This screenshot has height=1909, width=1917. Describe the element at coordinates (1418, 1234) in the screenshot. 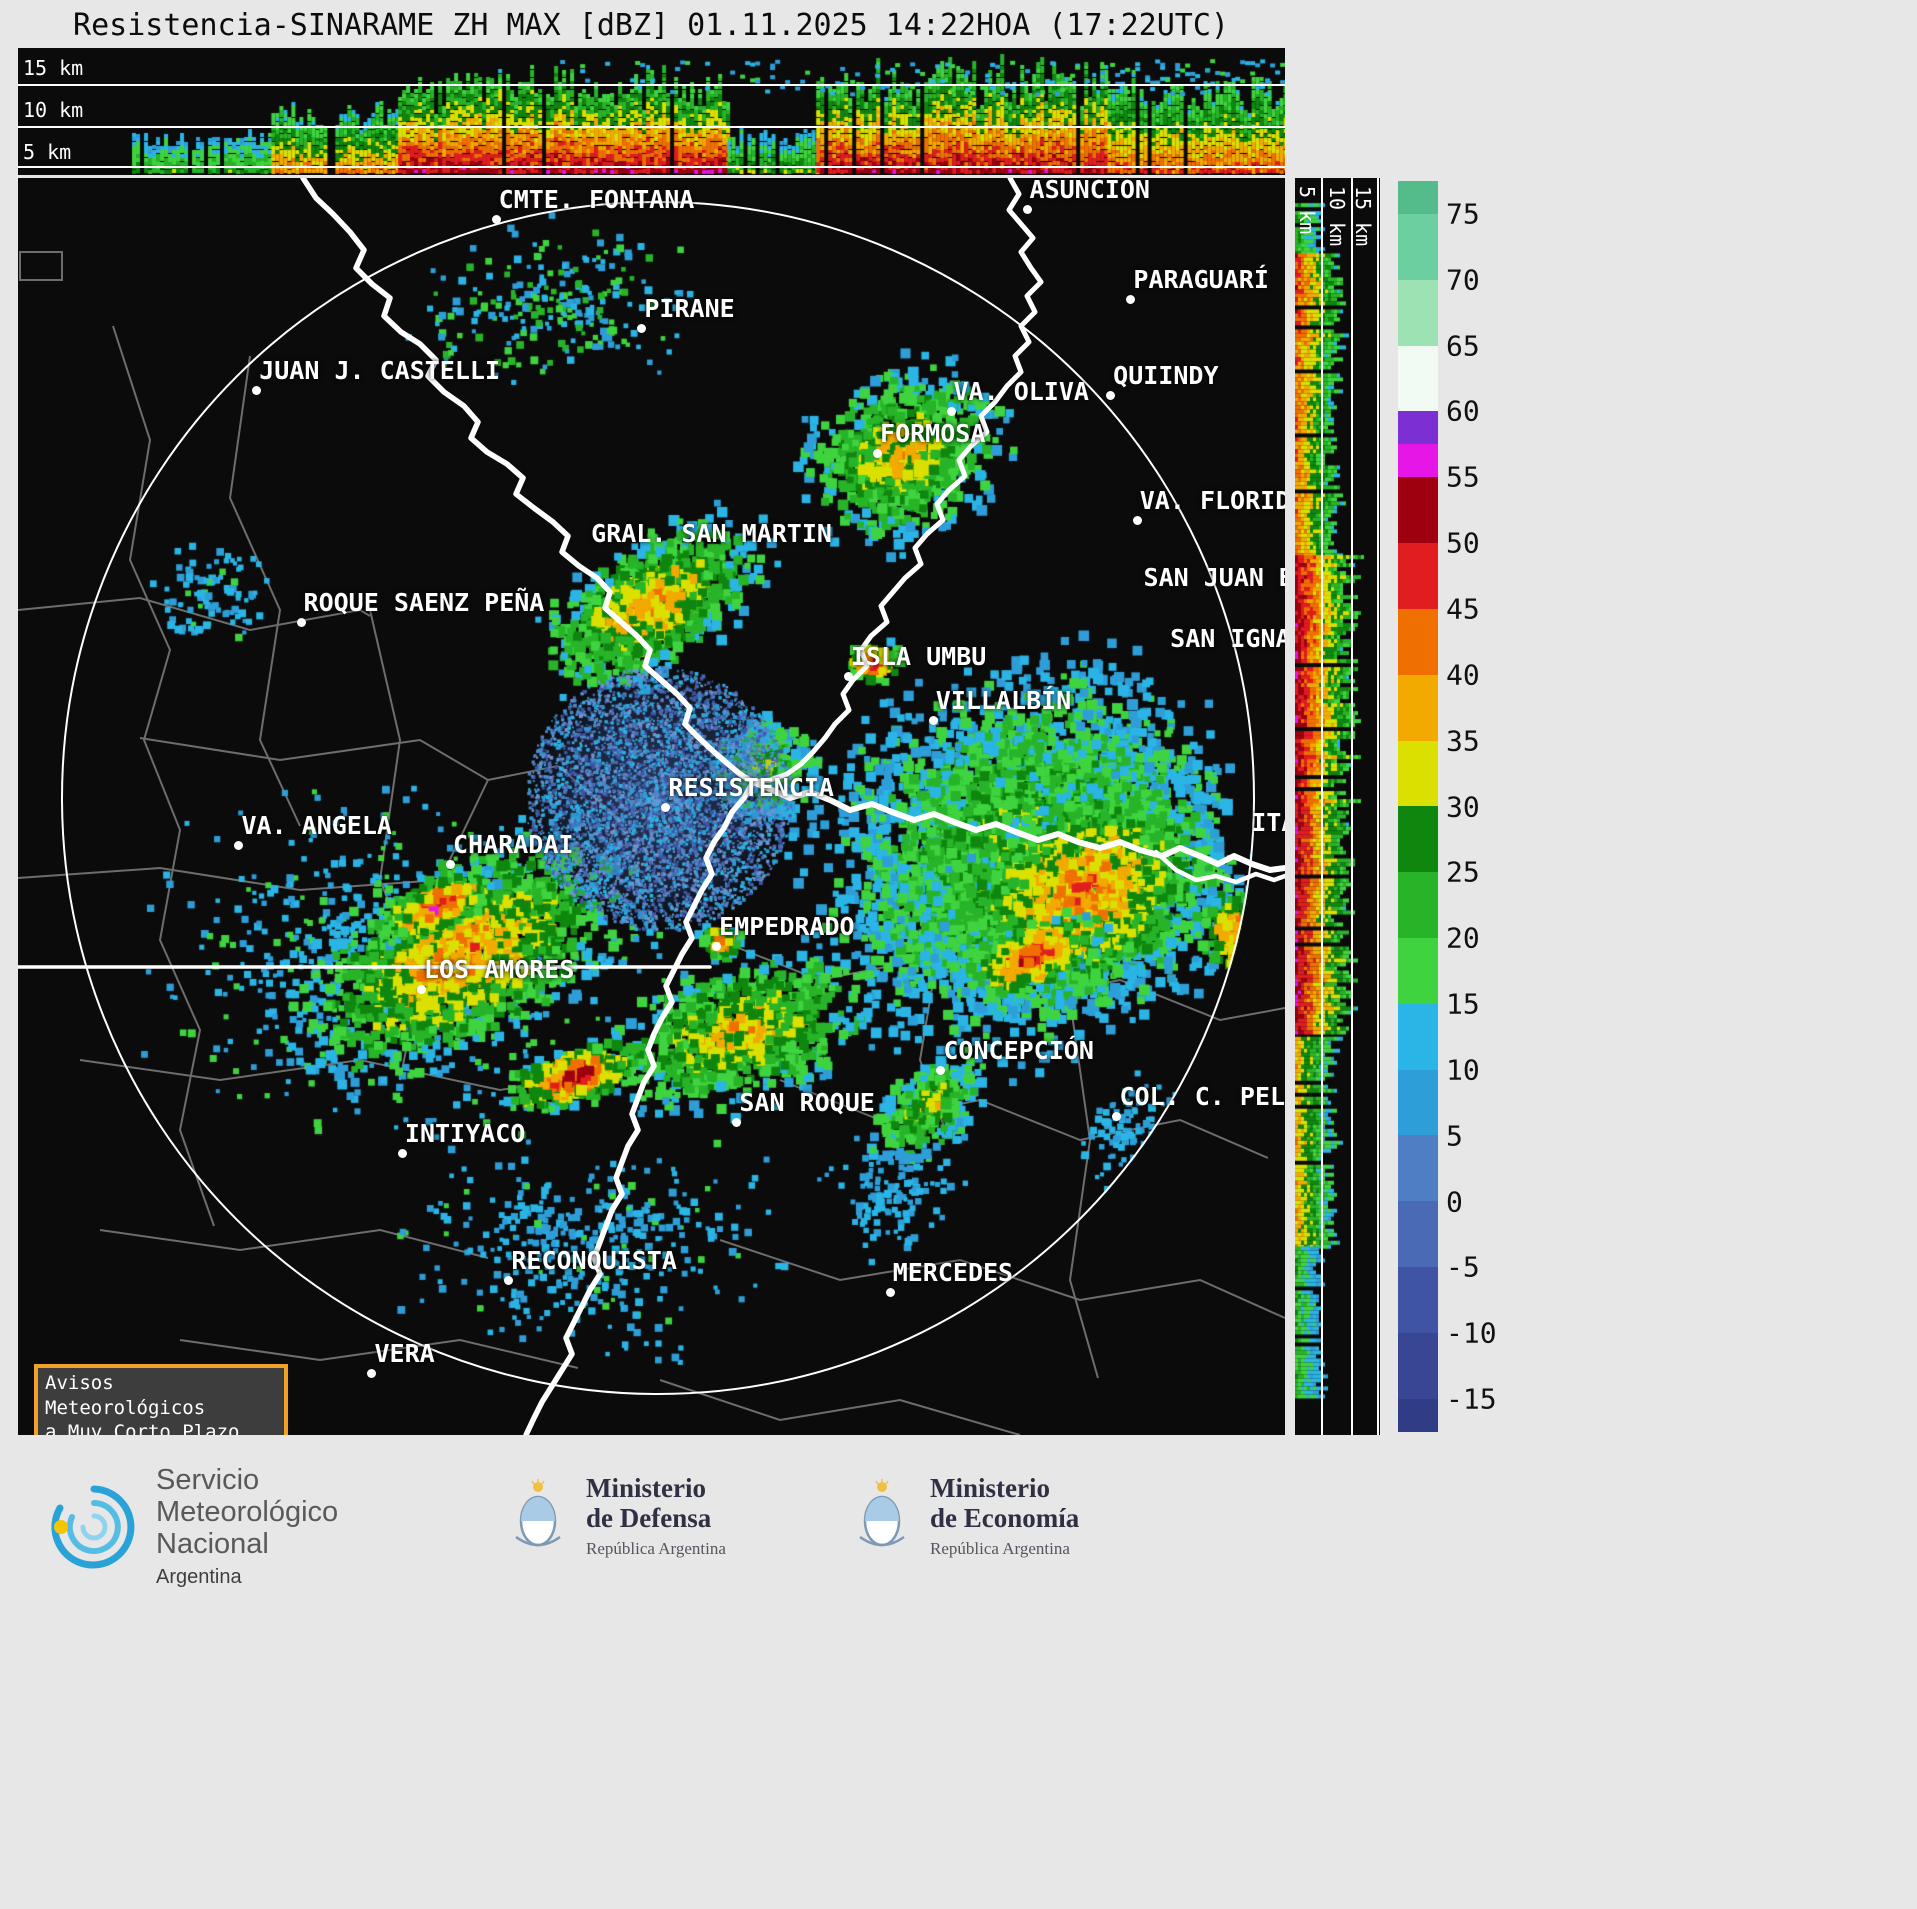

I see `colorbar-segment--5dbz` at that location.